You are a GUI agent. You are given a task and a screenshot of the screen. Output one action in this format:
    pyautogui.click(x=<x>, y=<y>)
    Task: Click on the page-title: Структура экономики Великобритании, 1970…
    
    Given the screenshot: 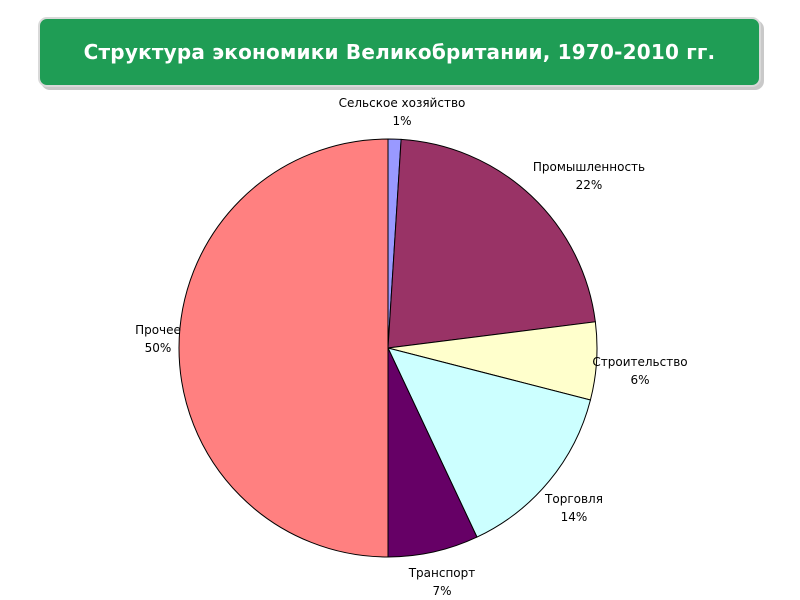 What is the action you would take?
    pyautogui.click(x=399, y=52)
    